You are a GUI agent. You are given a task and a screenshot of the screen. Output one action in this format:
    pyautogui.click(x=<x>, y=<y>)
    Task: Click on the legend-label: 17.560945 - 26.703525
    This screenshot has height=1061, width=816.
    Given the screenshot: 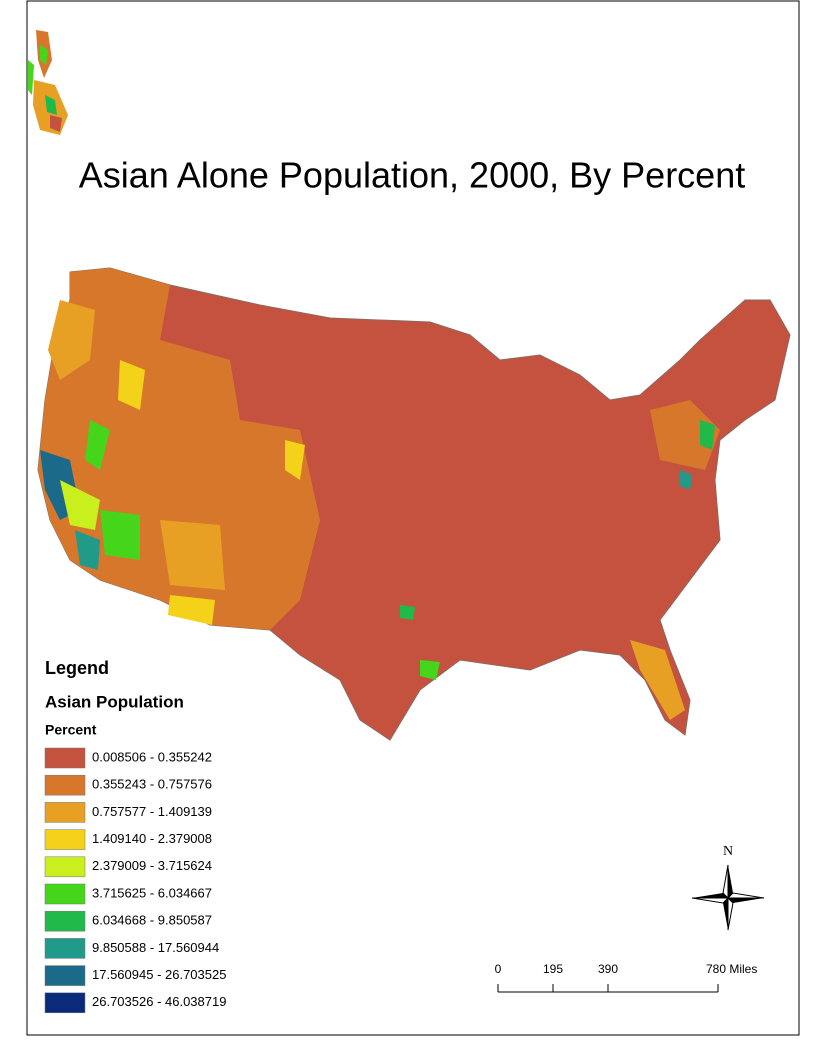 What is the action you would take?
    pyautogui.click(x=159, y=974)
    